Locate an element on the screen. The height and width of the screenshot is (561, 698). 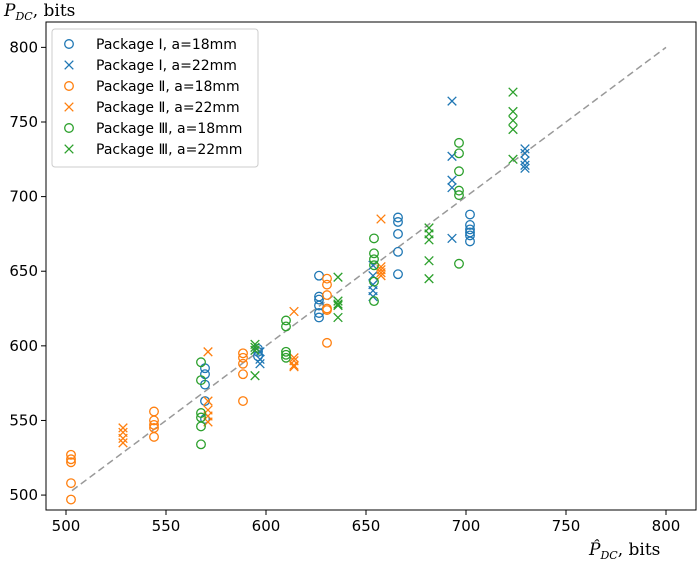
y-tick-label: 750 is located at coordinates (23, 122).